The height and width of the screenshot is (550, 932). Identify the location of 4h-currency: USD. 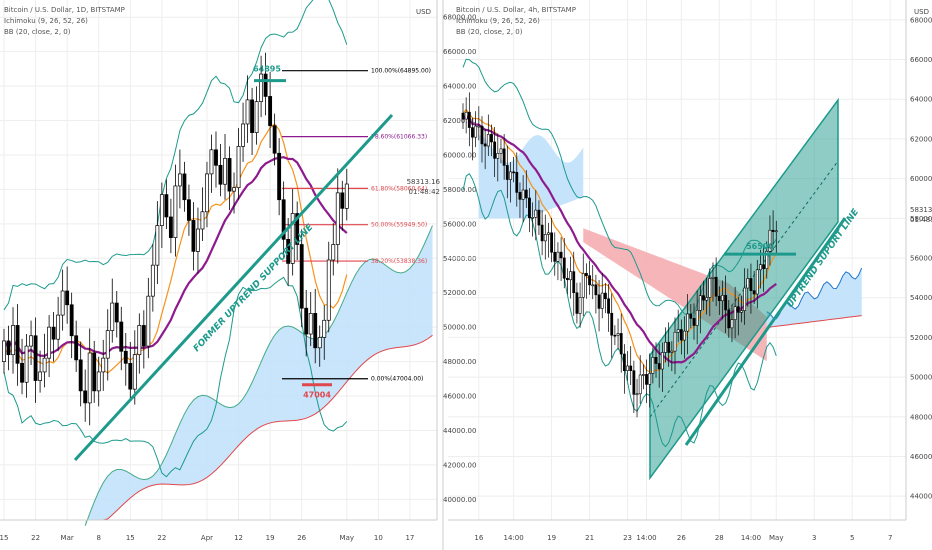
(921, 12).